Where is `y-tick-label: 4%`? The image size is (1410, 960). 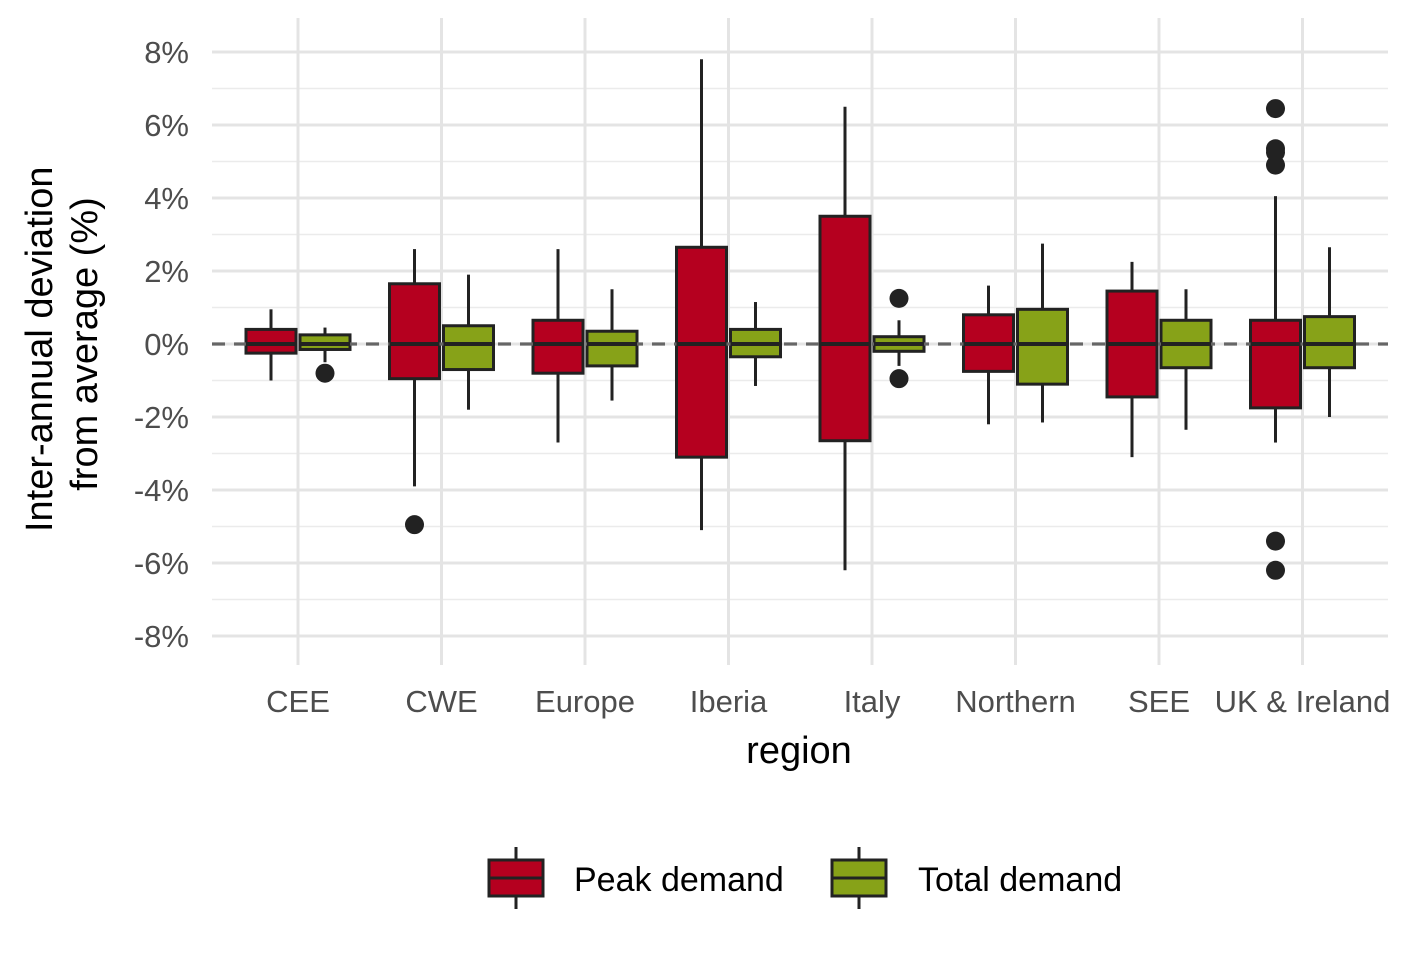
y-tick-label: 4% is located at coordinates (166, 198).